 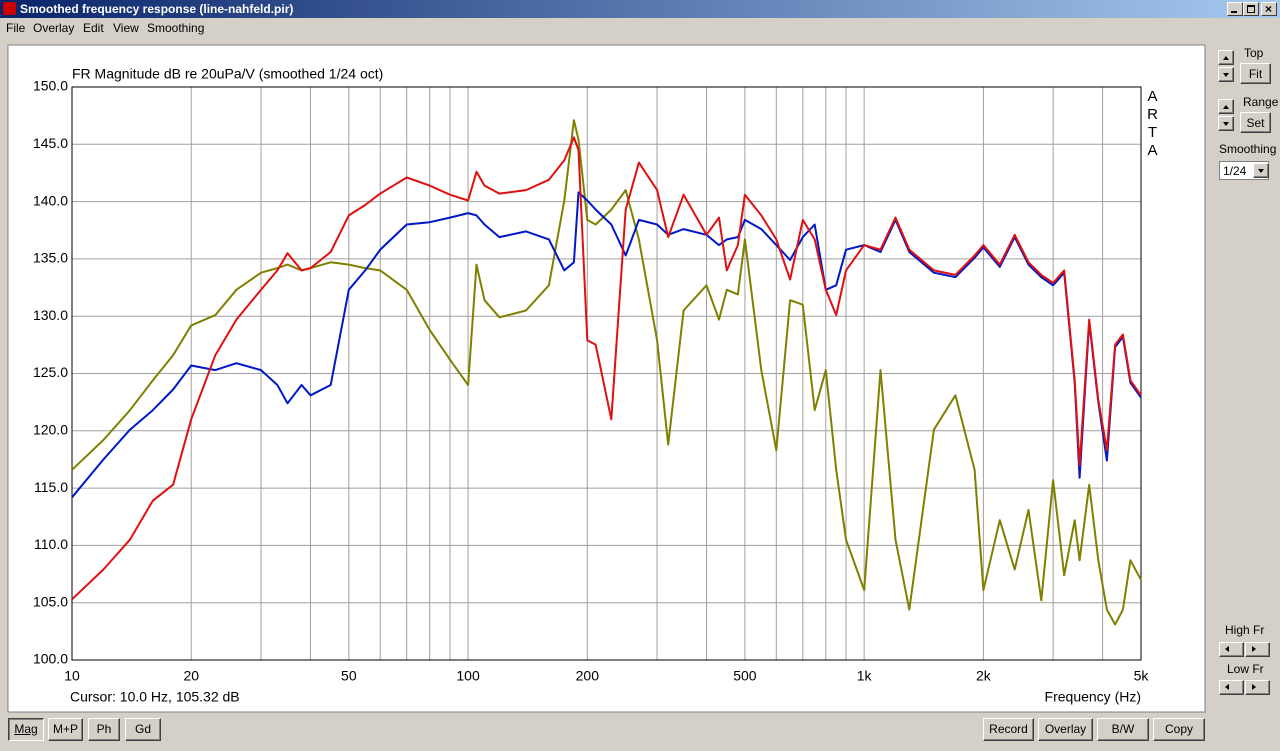 What do you see at coordinates (54, 28) in the screenshot?
I see `menu-item: Overlay` at bounding box center [54, 28].